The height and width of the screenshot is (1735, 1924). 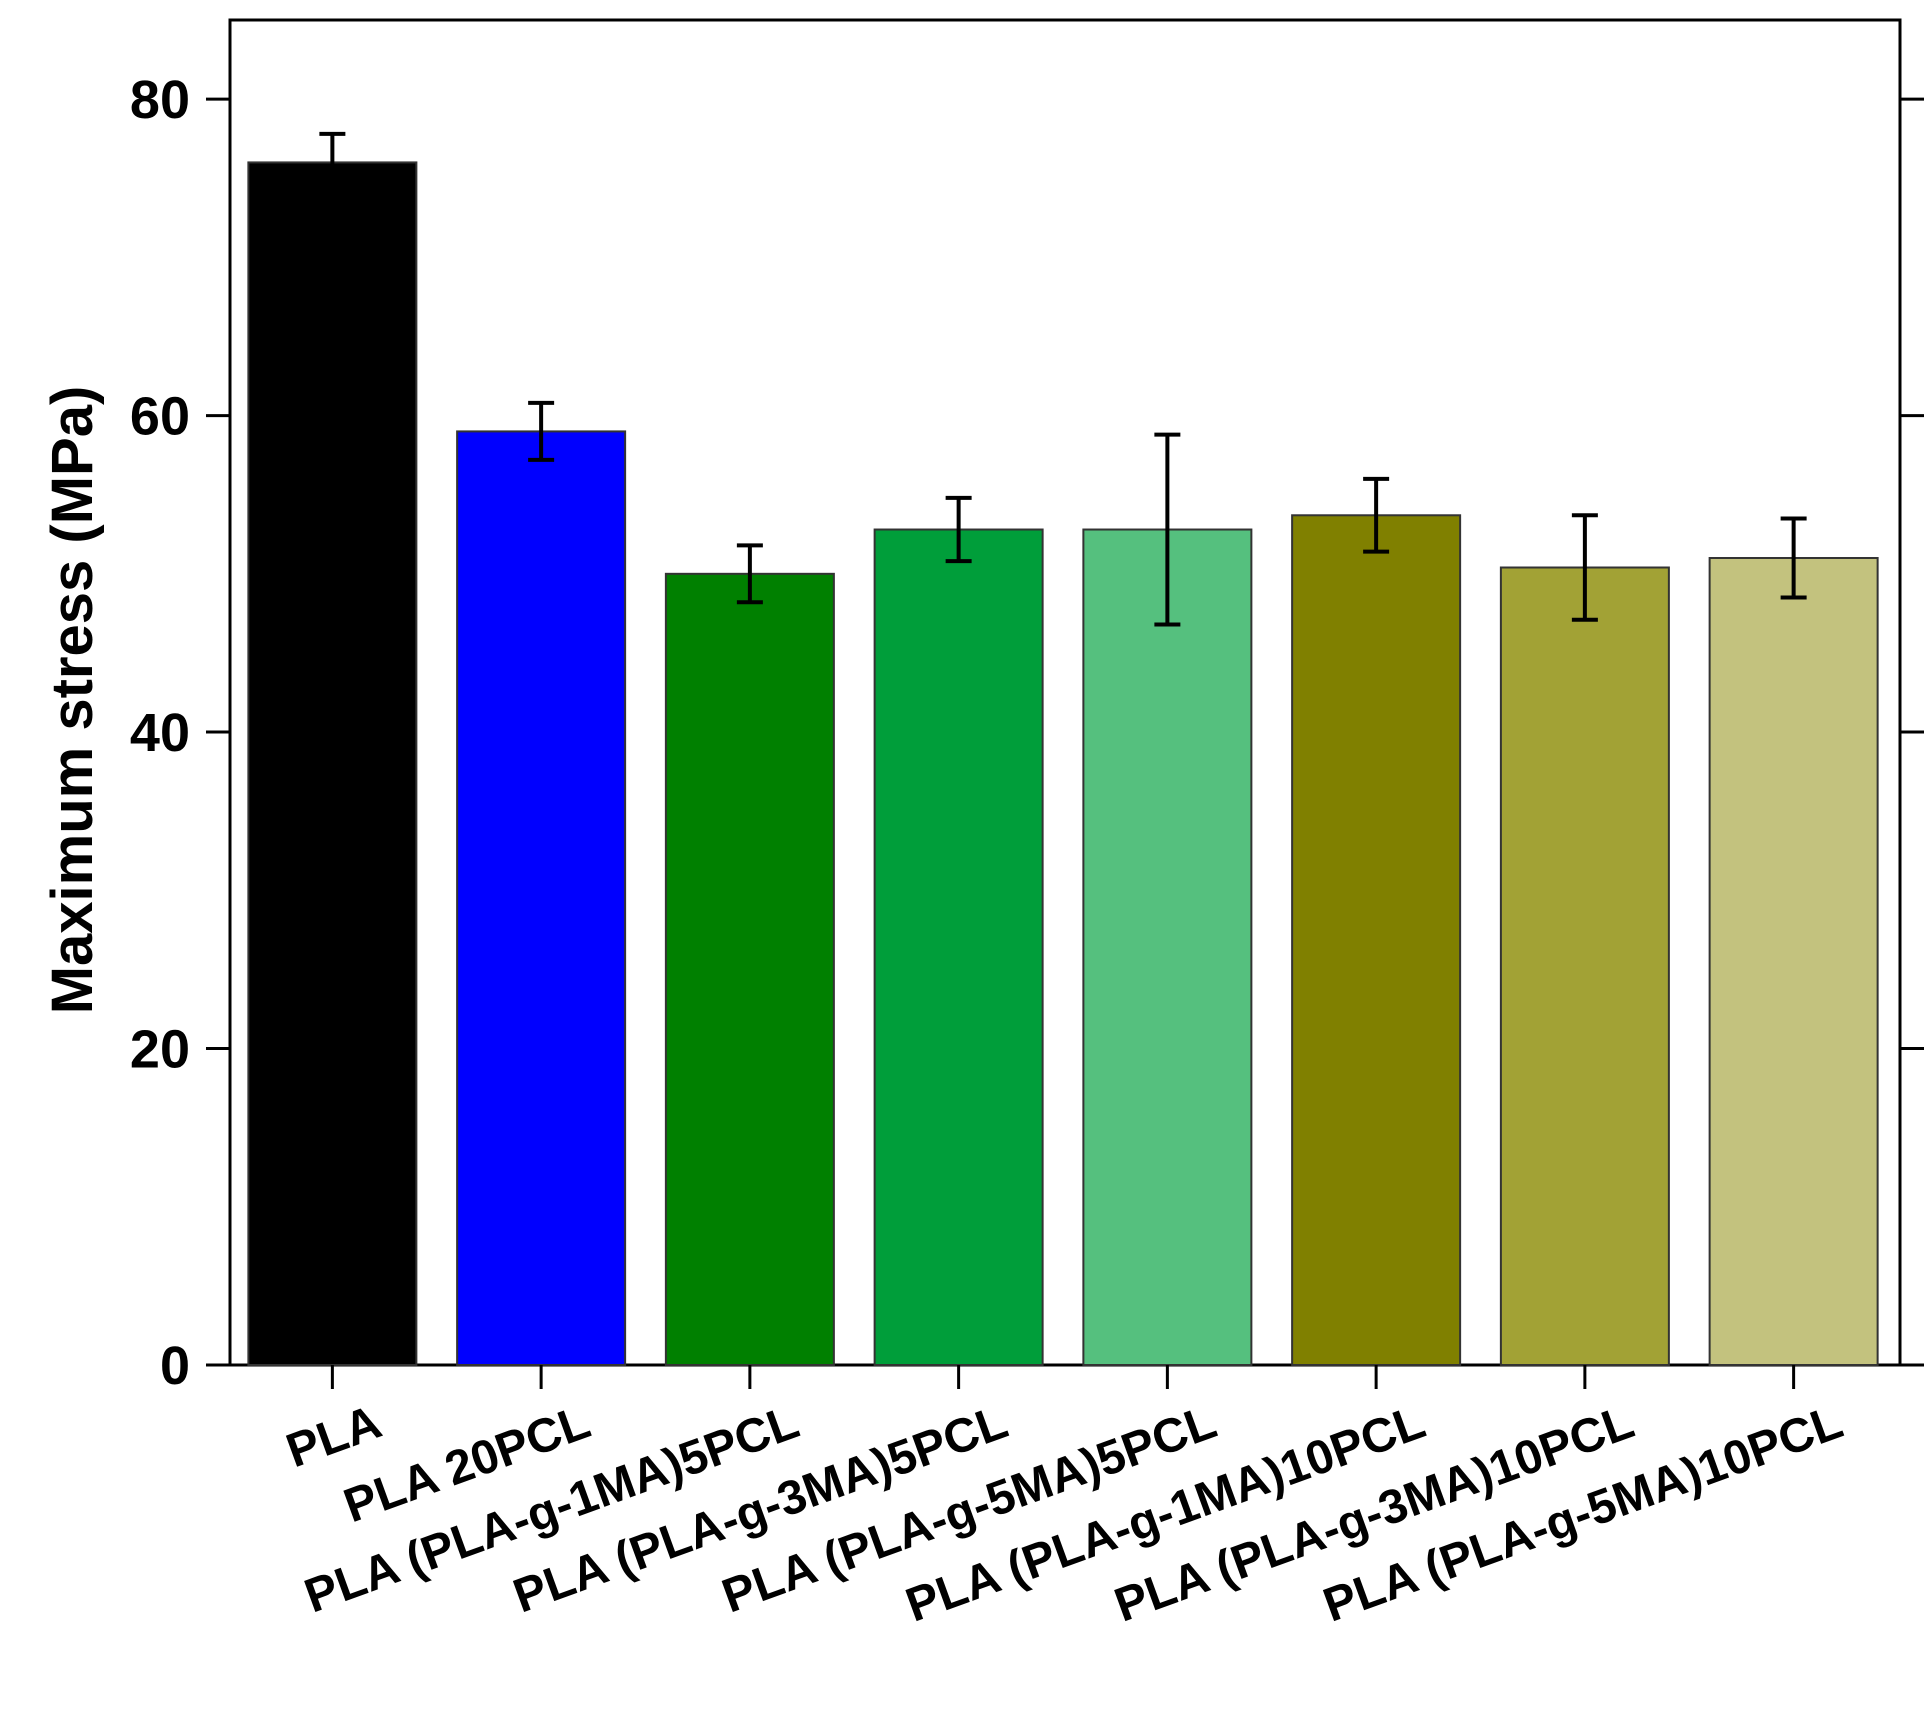 I want to click on x-tick-label: PLA, so click(x=334, y=1437).